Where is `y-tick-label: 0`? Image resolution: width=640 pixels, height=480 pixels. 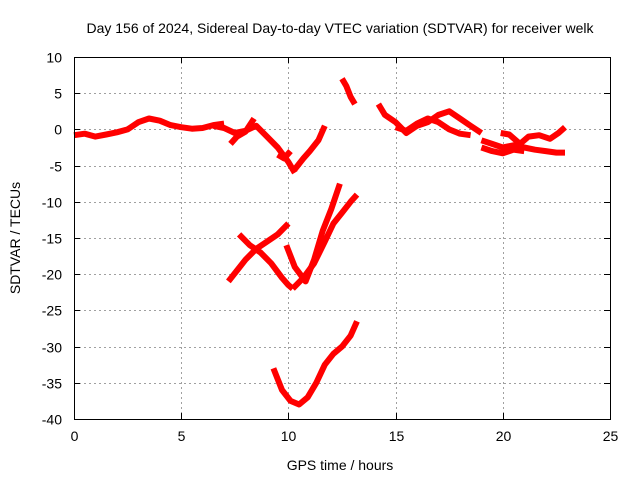 y-tick-label: 0 is located at coordinates (58, 130).